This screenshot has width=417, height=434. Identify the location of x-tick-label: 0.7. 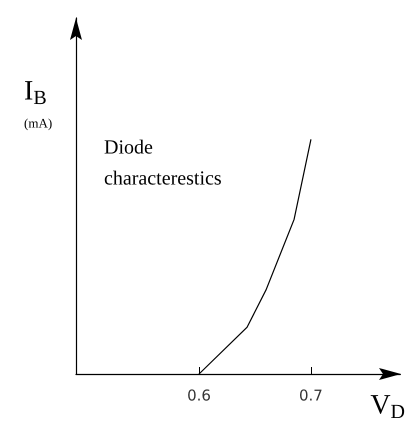
(310, 395).